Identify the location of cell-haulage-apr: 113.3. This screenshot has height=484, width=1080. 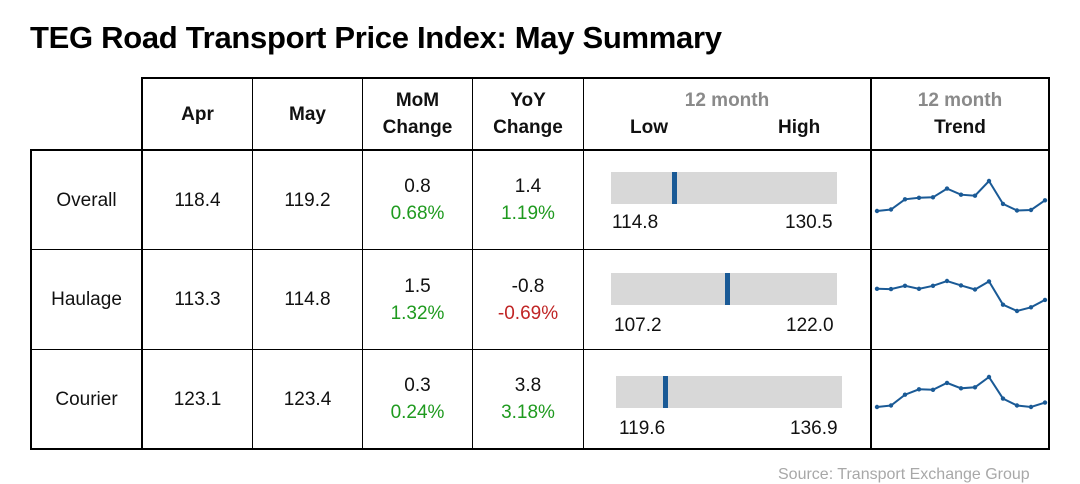
(197, 299).